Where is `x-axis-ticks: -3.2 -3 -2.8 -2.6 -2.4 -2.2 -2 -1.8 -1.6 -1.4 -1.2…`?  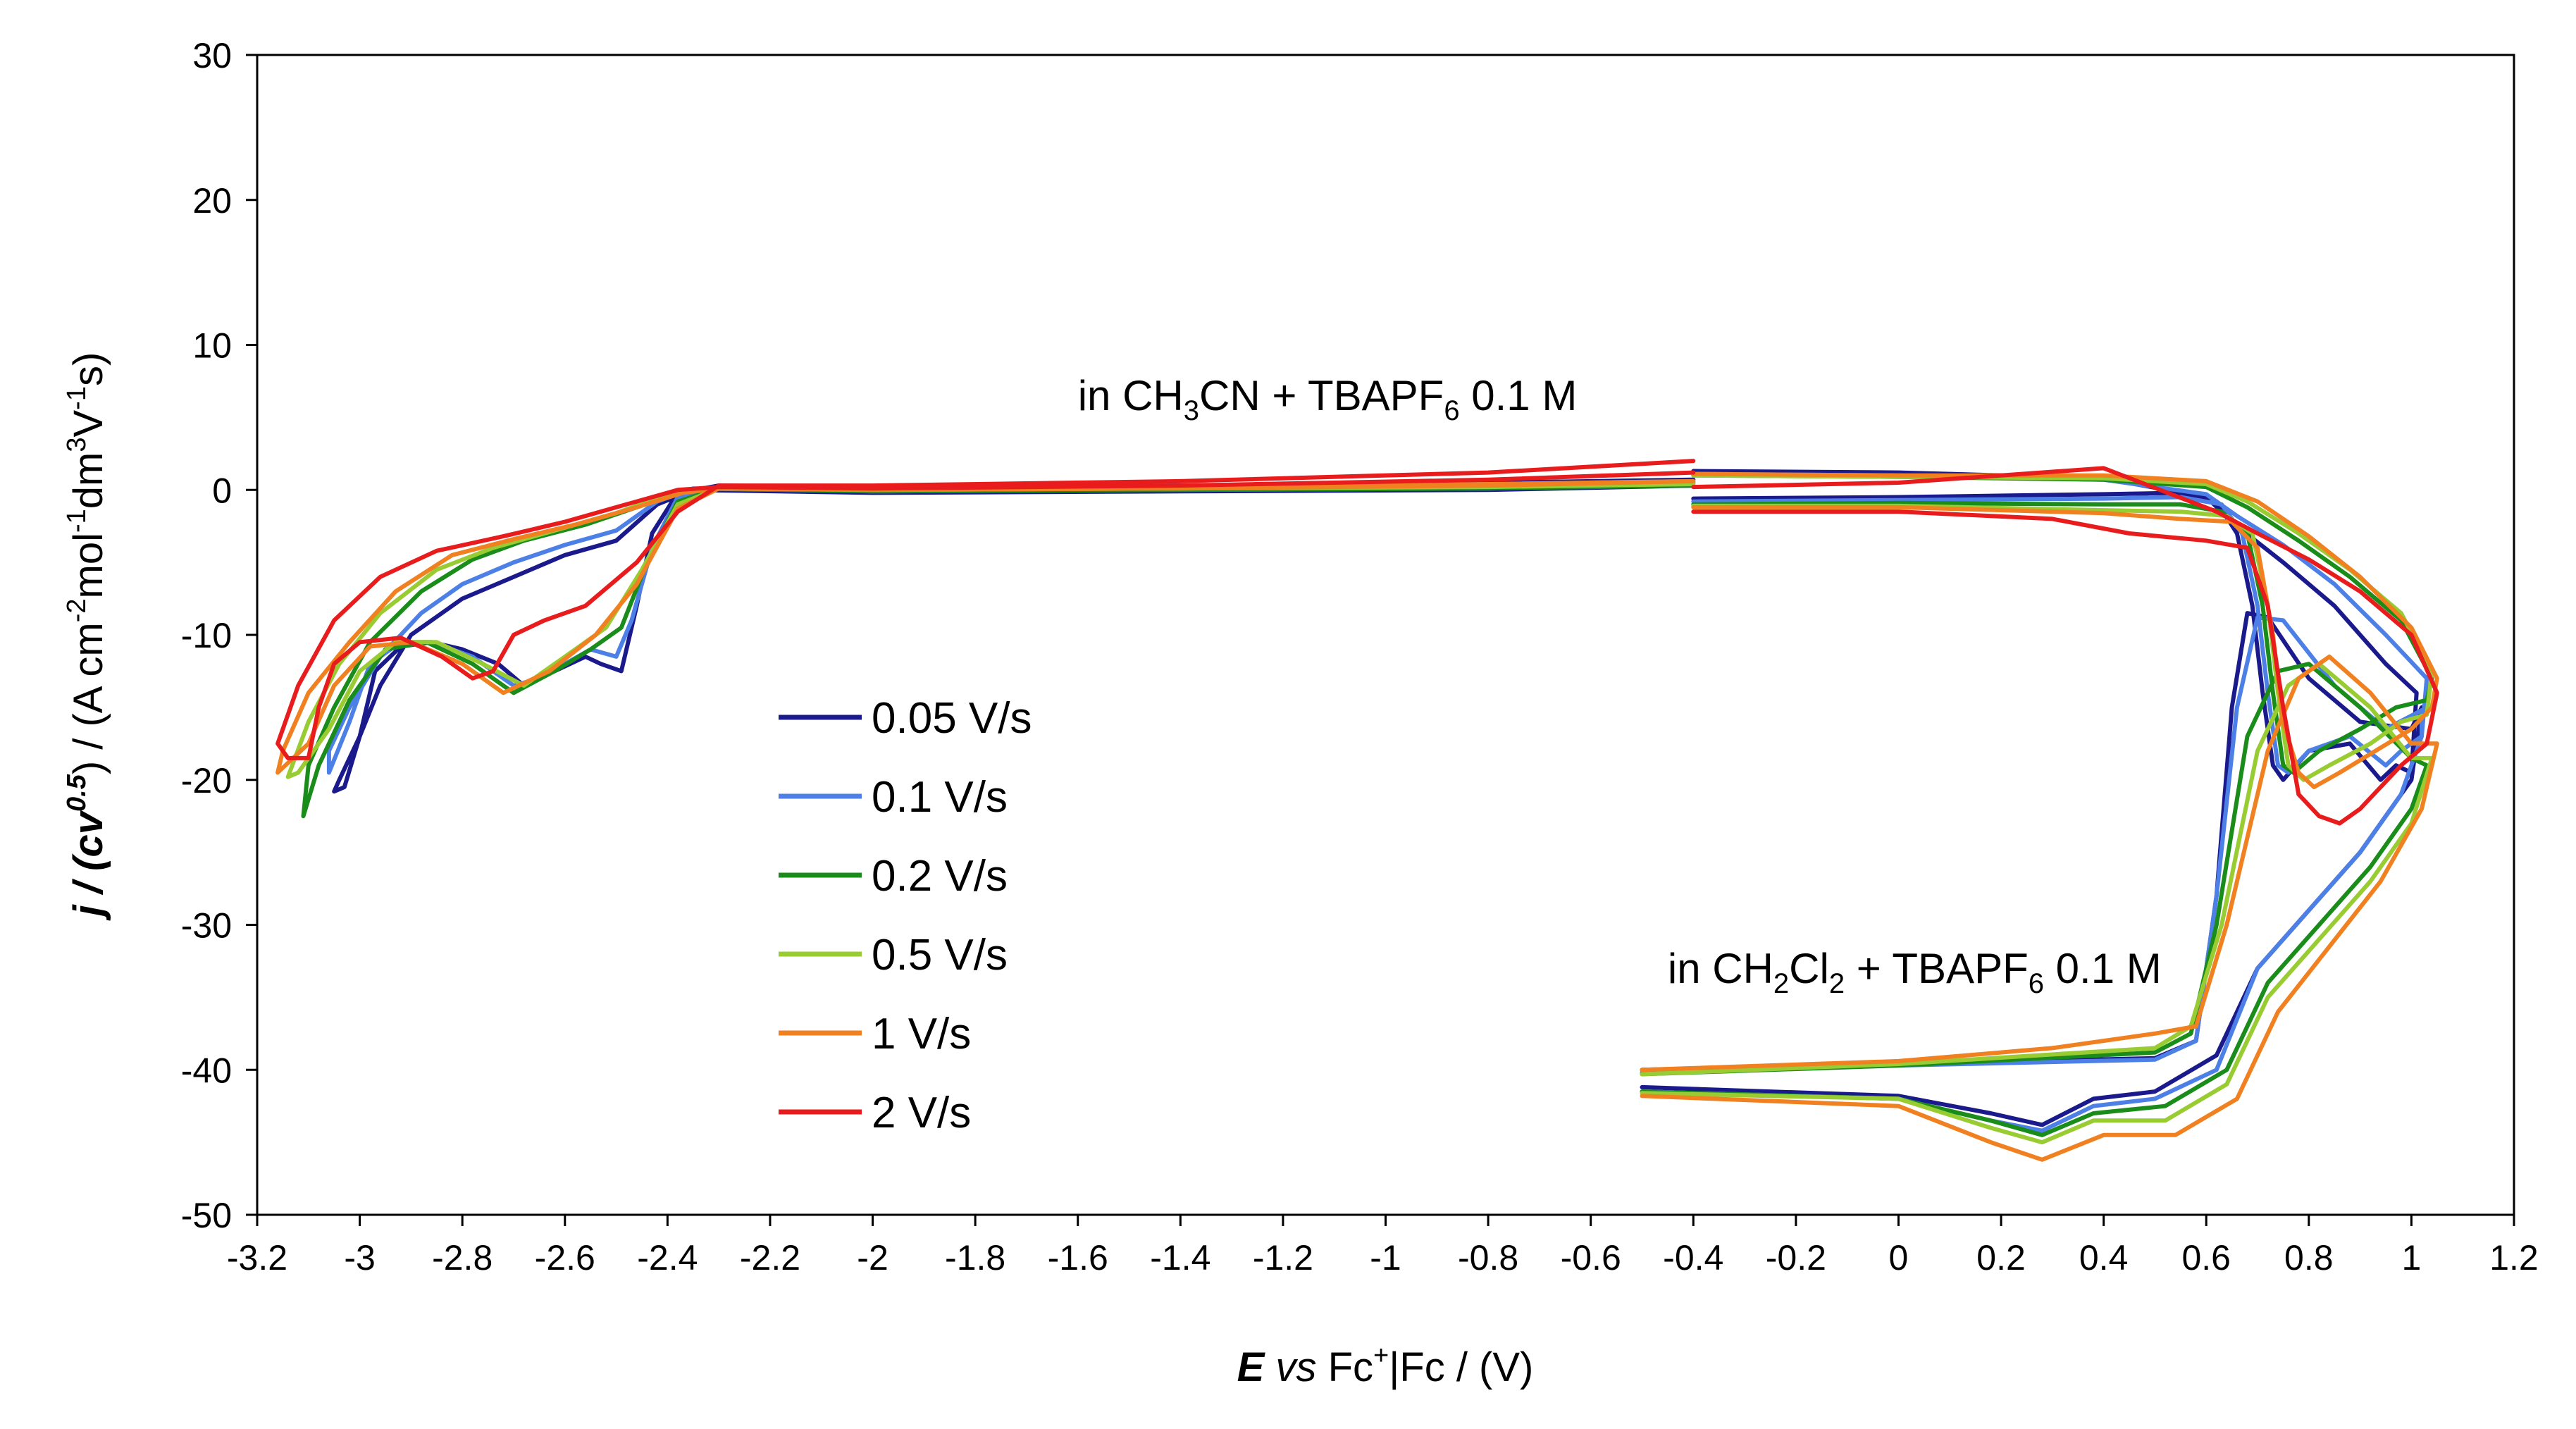
x-axis-ticks: -3.2 -3 -2.8 -2.6 -2.4 -2.2 -2 -1.8 -1.6 -1.4 -1.2… is located at coordinates (1383, 1246).